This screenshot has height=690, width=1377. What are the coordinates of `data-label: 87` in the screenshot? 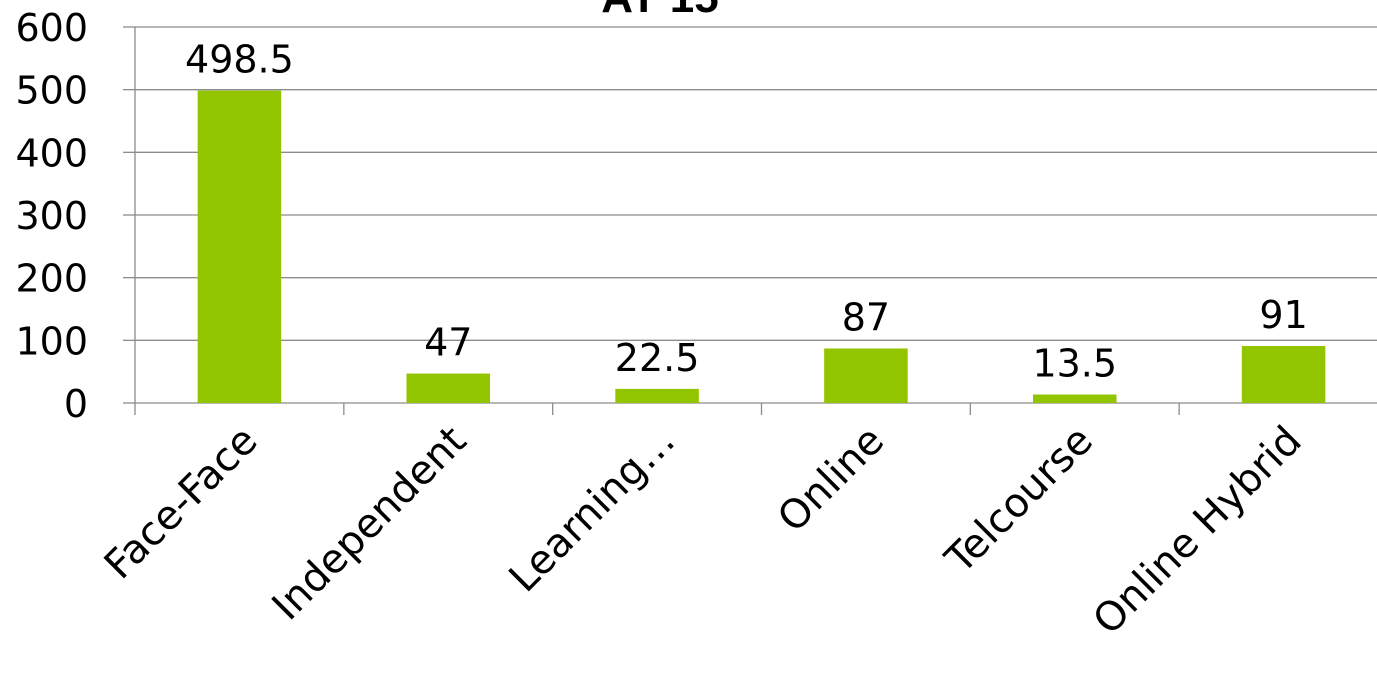 It's located at (866, 317).